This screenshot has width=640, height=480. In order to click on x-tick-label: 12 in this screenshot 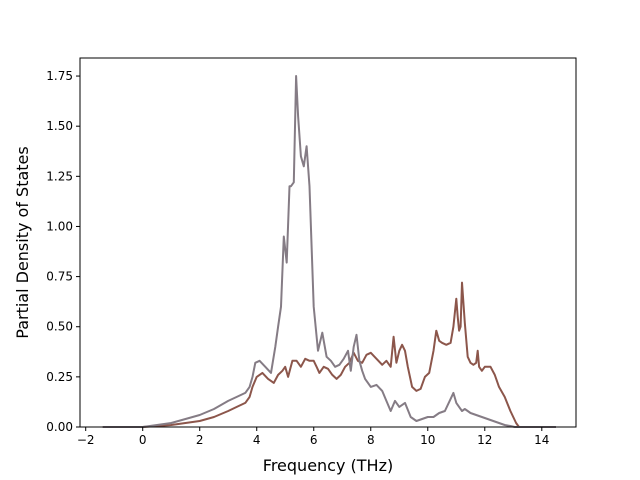, I will do `click(484, 440)`.